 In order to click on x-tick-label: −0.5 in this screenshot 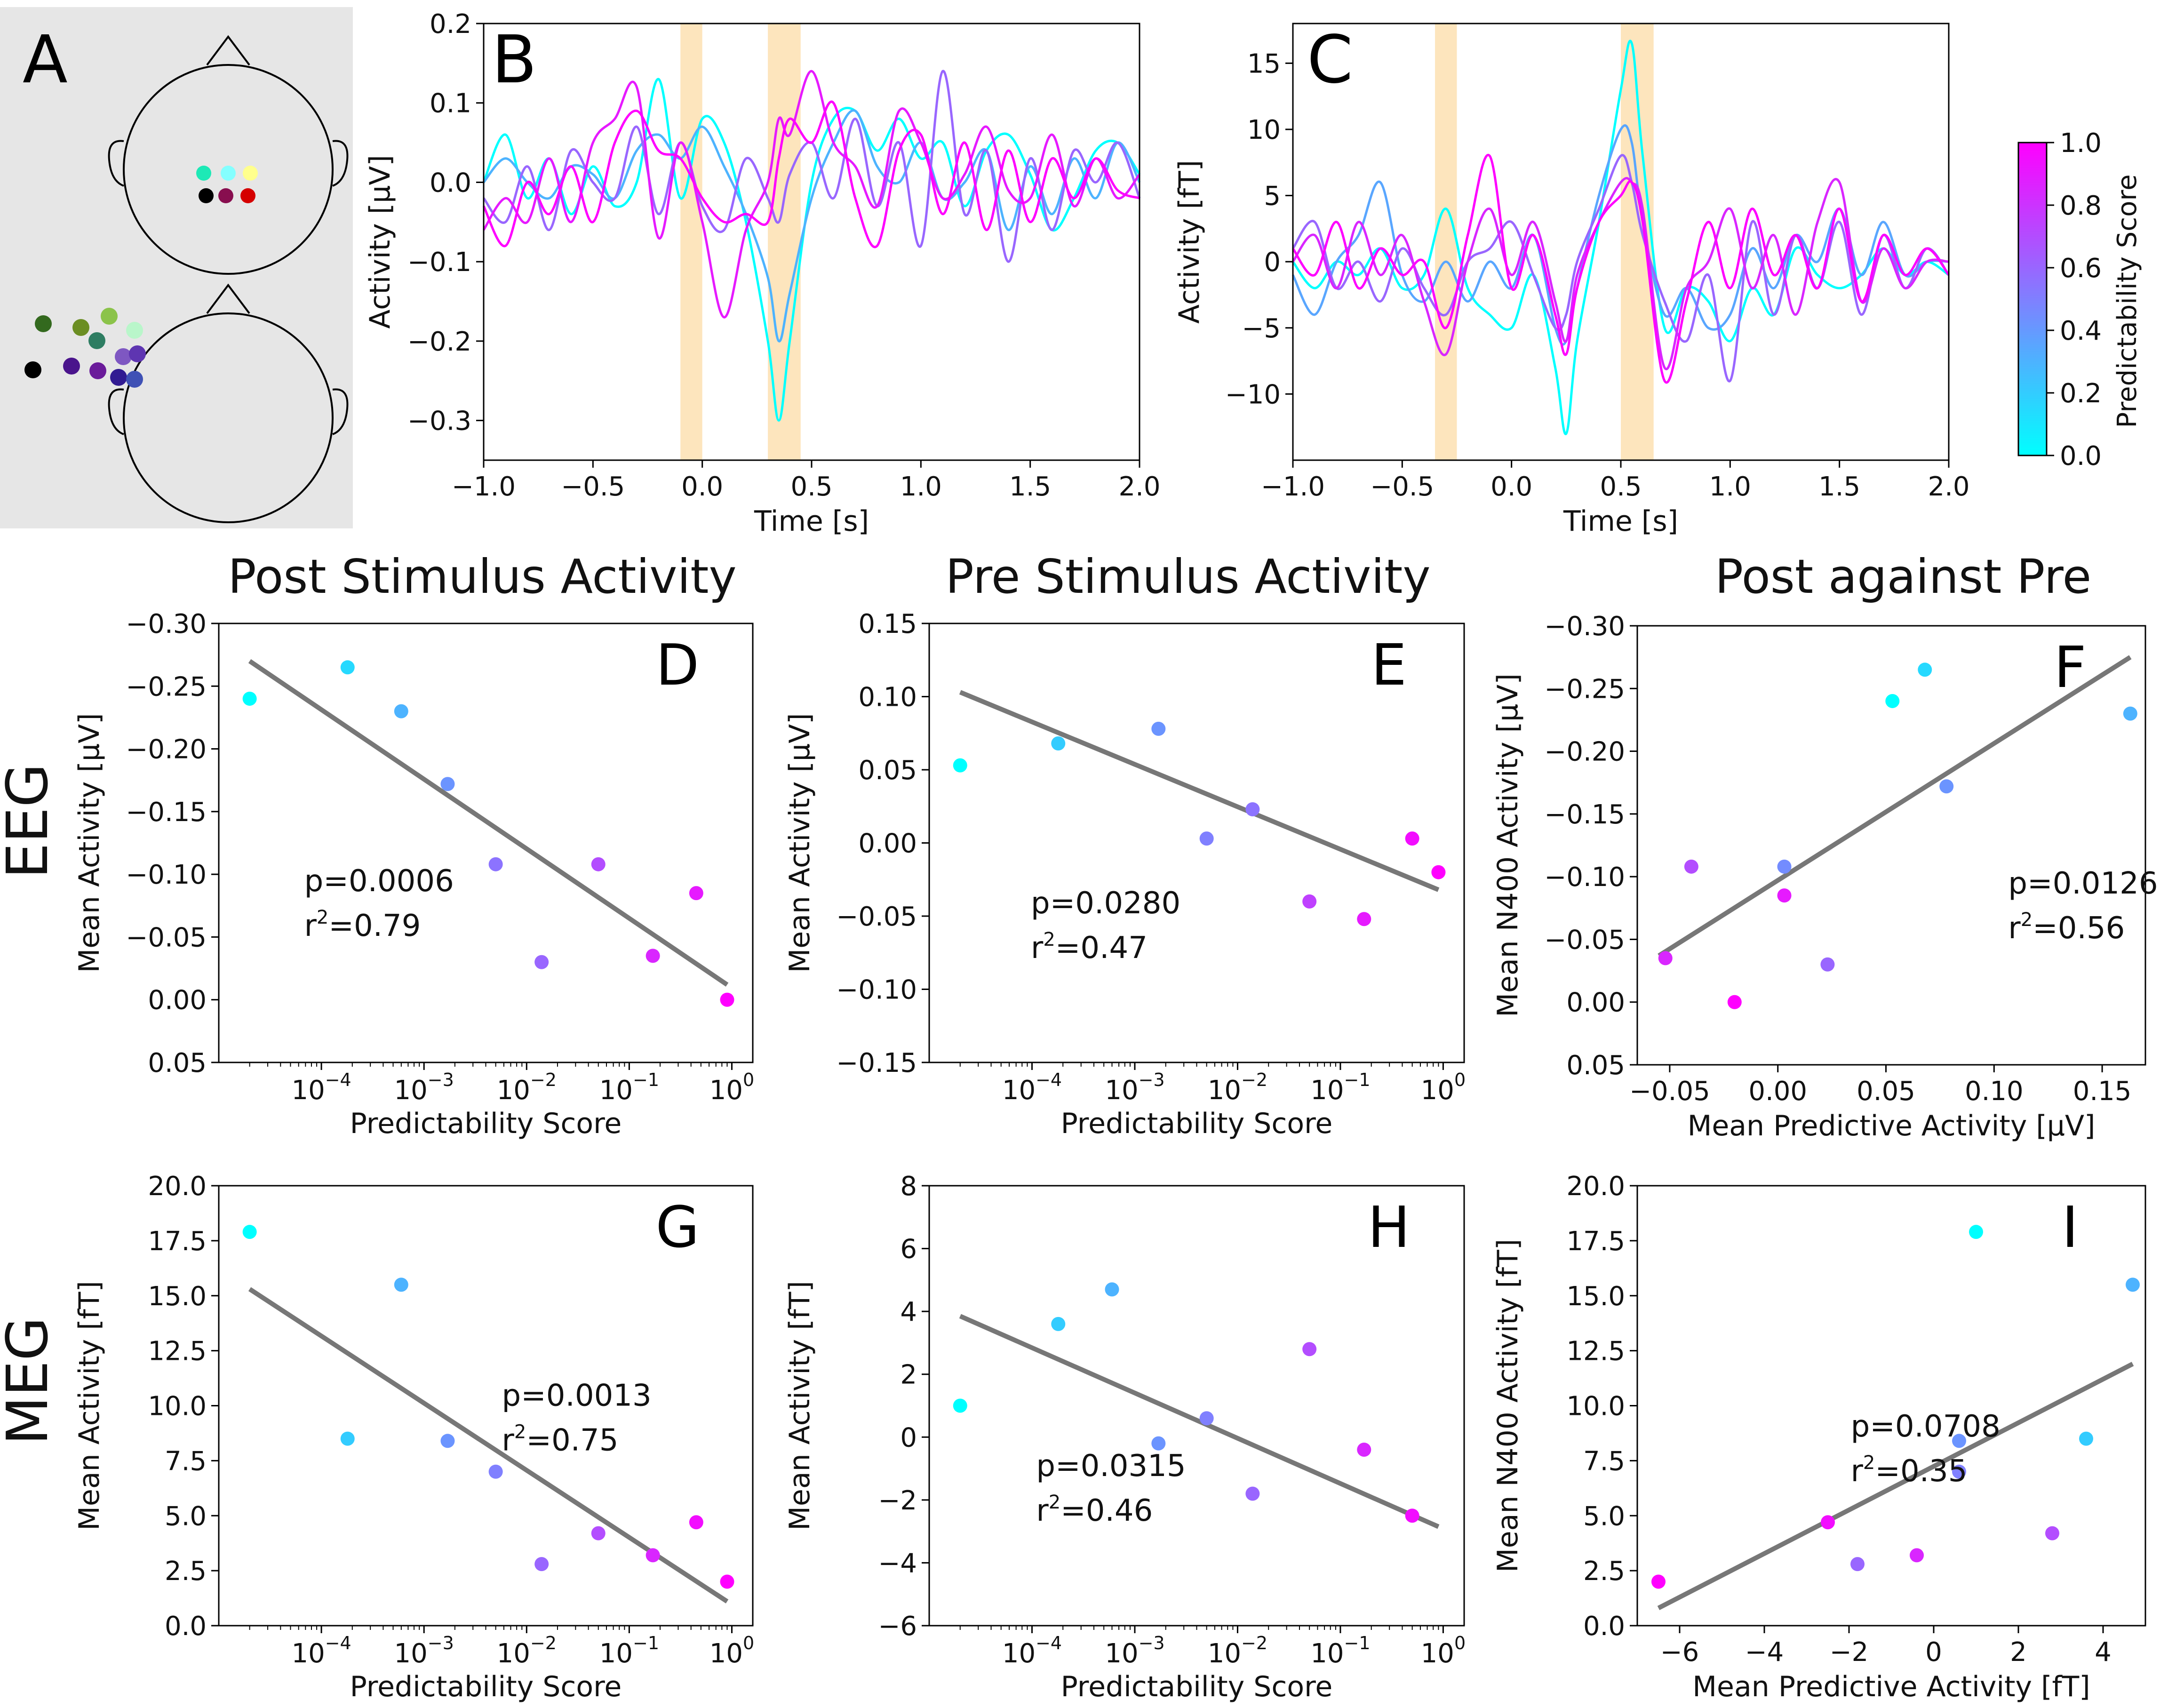, I will do `click(1402, 487)`.